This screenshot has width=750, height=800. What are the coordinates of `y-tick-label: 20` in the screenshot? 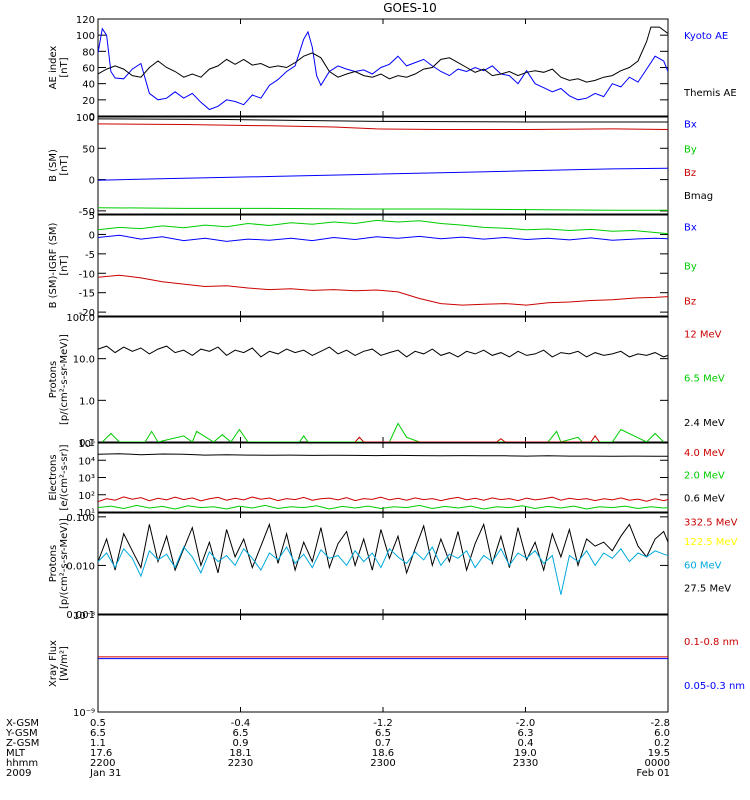 It's located at (88, 101).